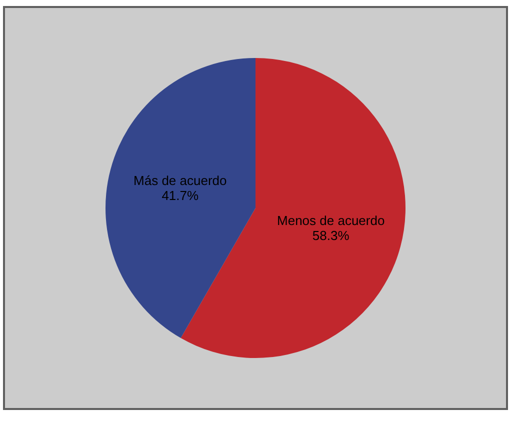 This screenshot has height=422, width=517. What do you see at coordinates (180, 195) in the screenshot?
I see `data-label: 41.7%` at bounding box center [180, 195].